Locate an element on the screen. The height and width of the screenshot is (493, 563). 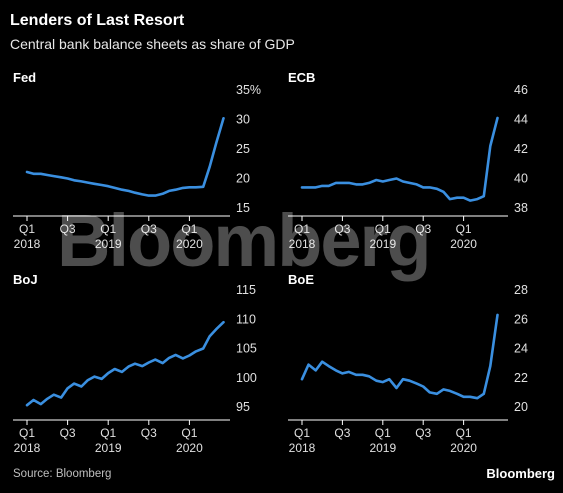
y-tick-label: 15 is located at coordinates (243, 208).